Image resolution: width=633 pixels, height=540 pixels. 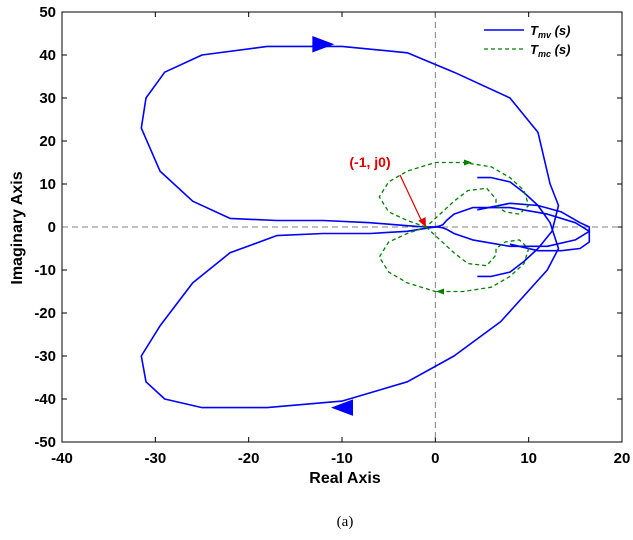 What do you see at coordinates (345, 478) in the screenshot?
I see `x-axis-label: Real Axis` at bounding box center [345, 478].